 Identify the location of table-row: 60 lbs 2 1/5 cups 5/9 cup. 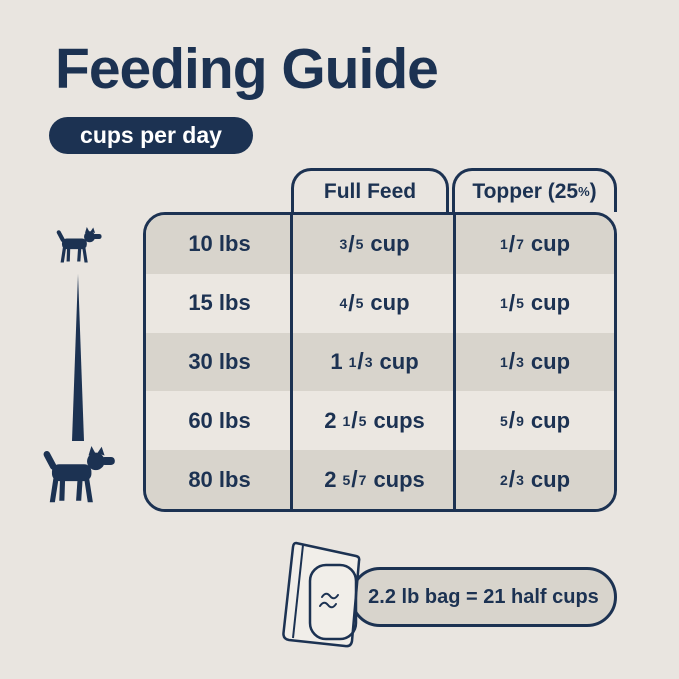
(380, 420).